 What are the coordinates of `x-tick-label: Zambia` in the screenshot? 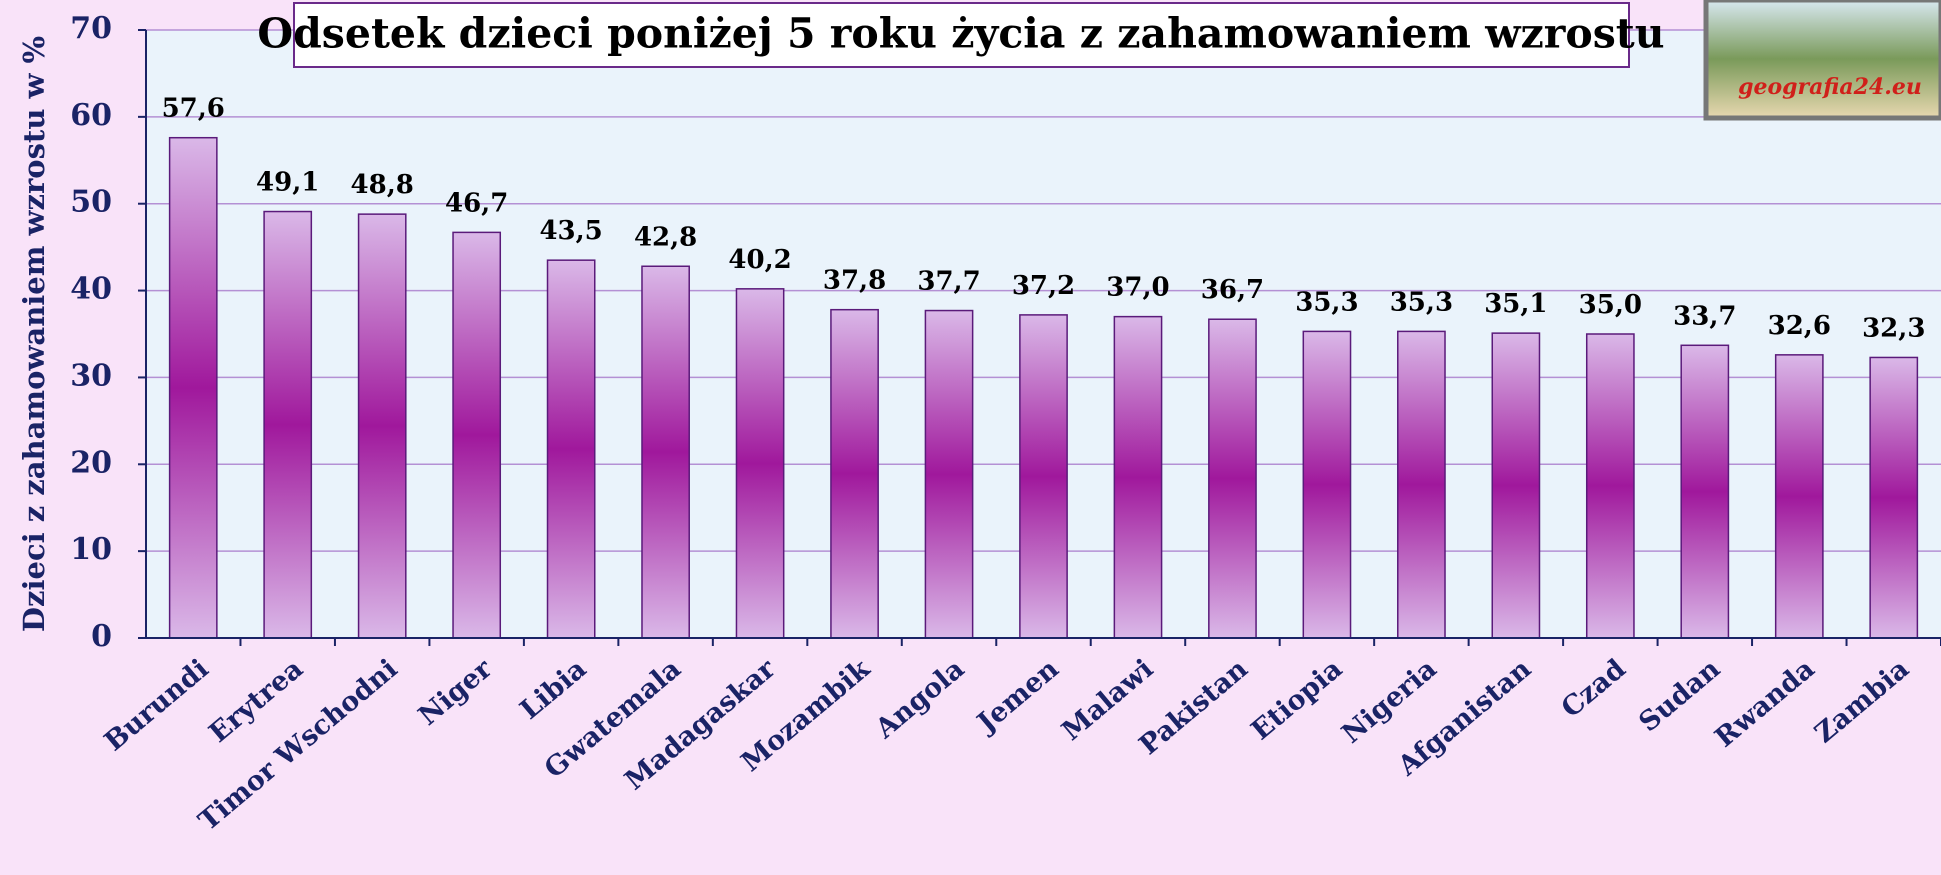 It's located at (1862, 701).